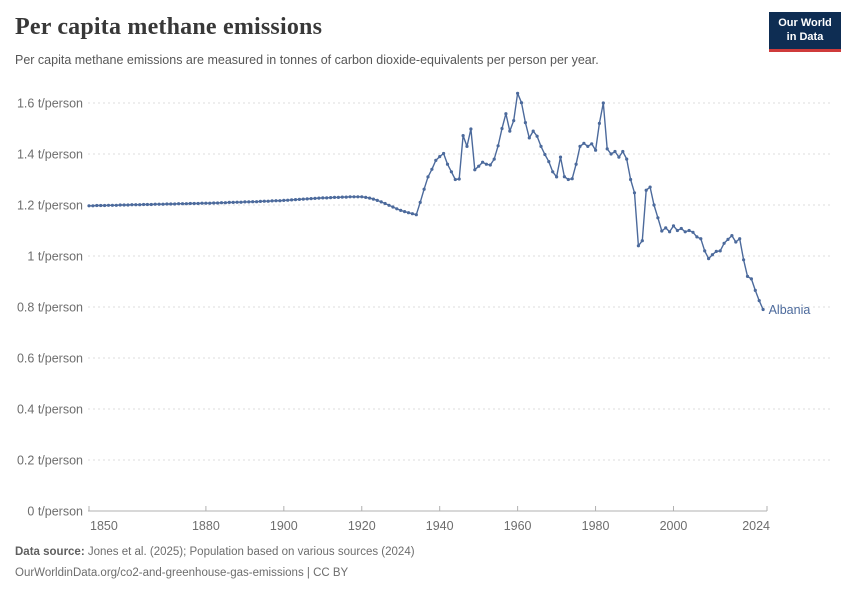  I want to click on owid-logo: Our World in Data, so click(805, 32).